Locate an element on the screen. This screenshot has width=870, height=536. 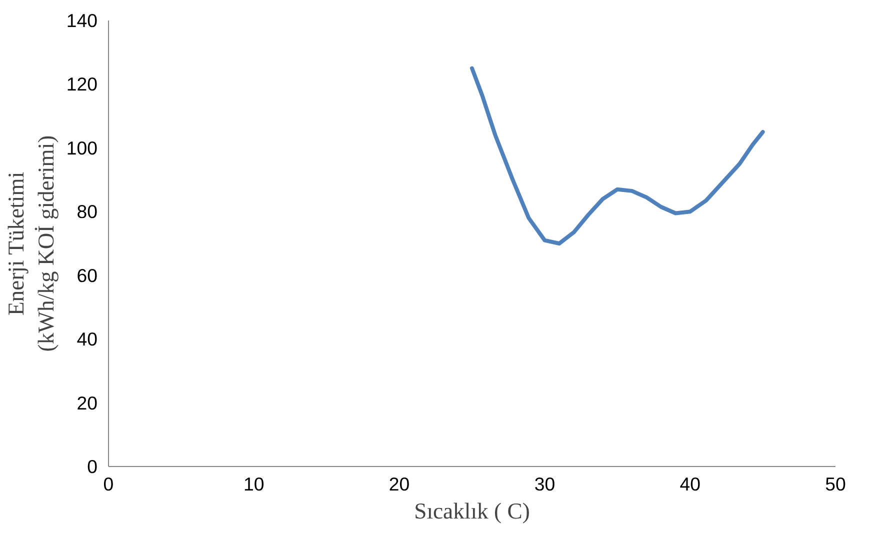
y-tick-label: 80 is located at coordinates (87, 211).